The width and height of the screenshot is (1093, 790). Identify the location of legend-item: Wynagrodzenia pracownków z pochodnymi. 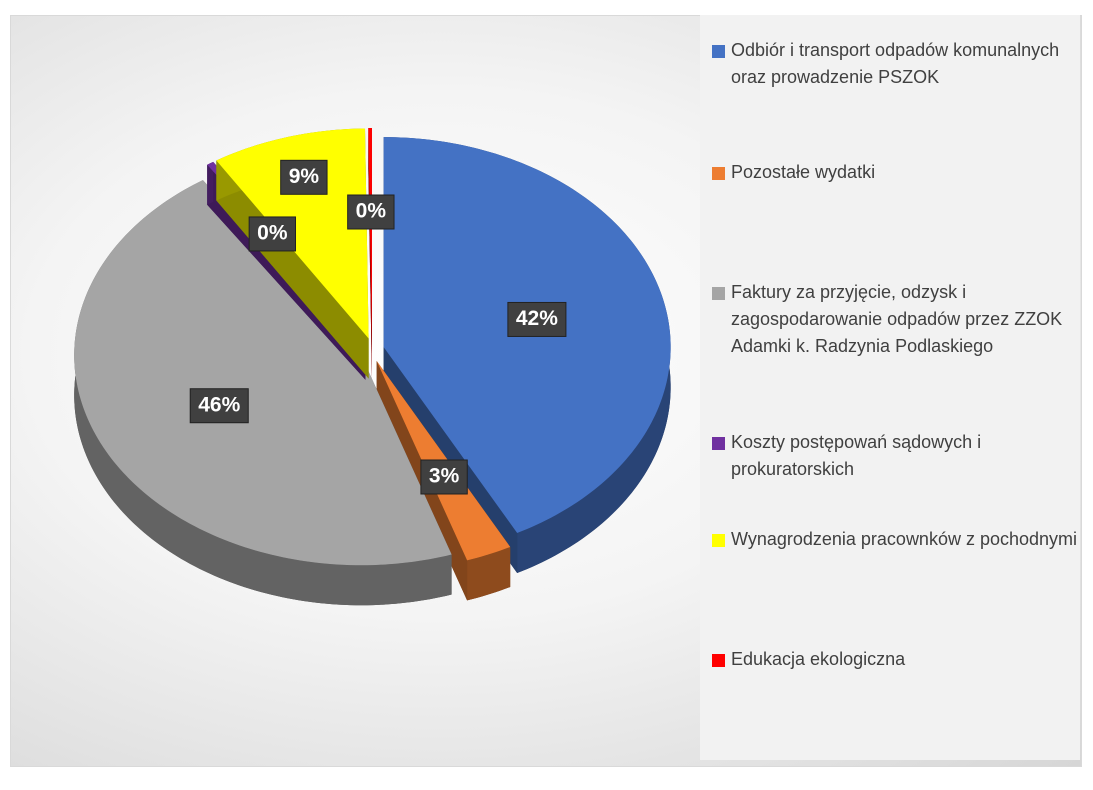
(899, 539).